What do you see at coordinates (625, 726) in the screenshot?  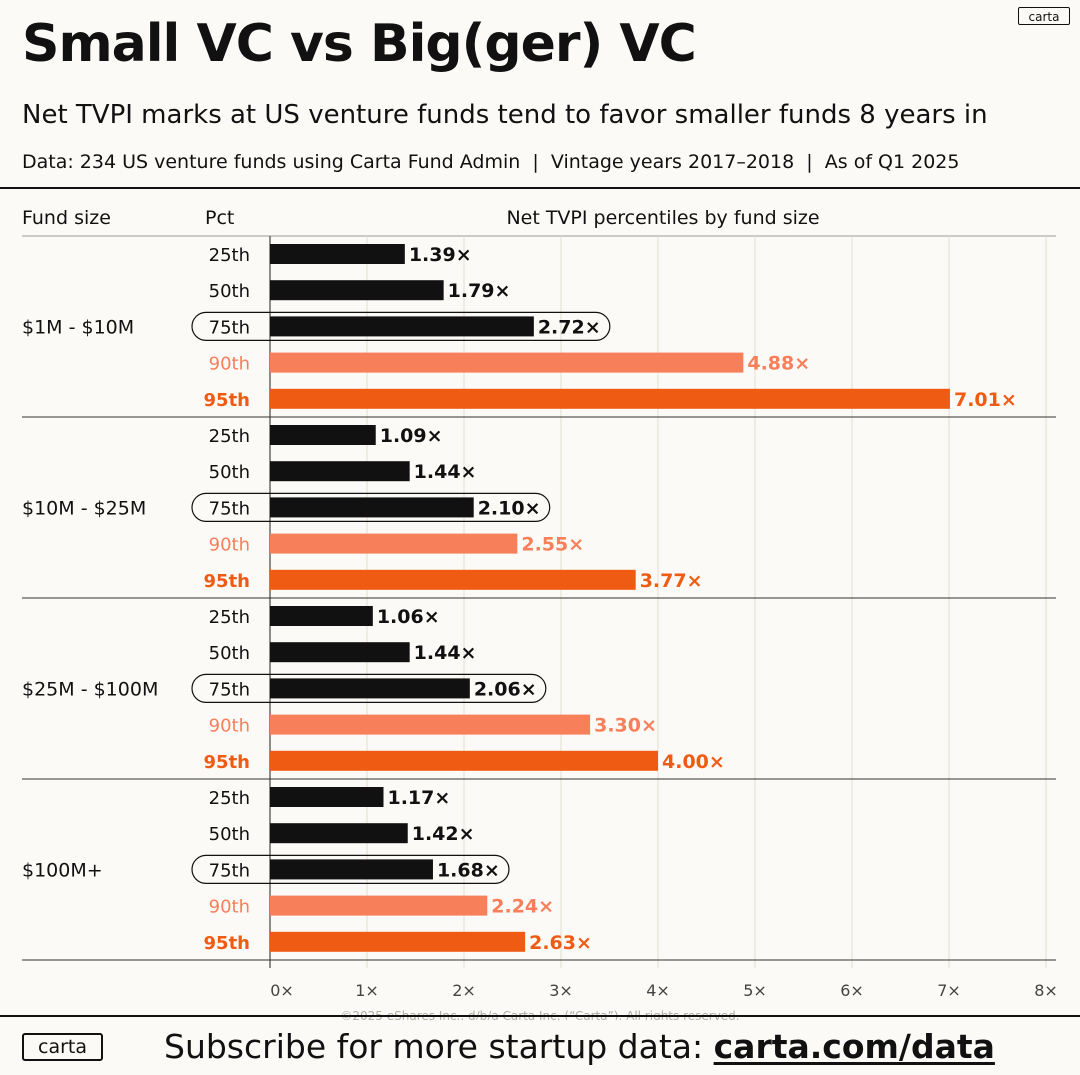 I see `value-label: 3.30×` at bounding box center [625, 726].